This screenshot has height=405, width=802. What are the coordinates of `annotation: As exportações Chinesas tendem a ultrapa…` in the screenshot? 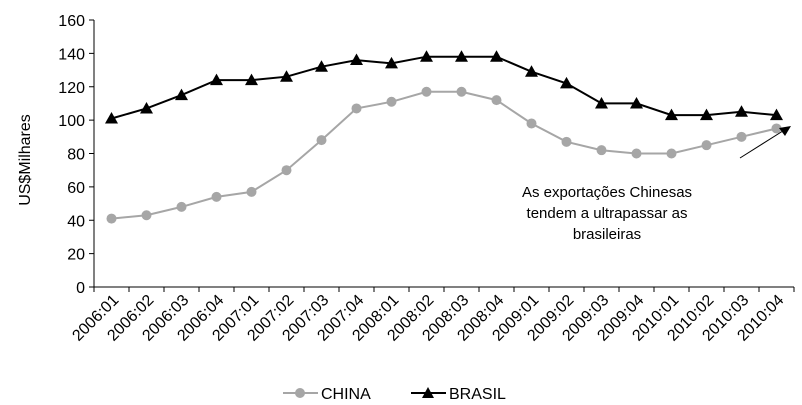 It's located at (656, 184).